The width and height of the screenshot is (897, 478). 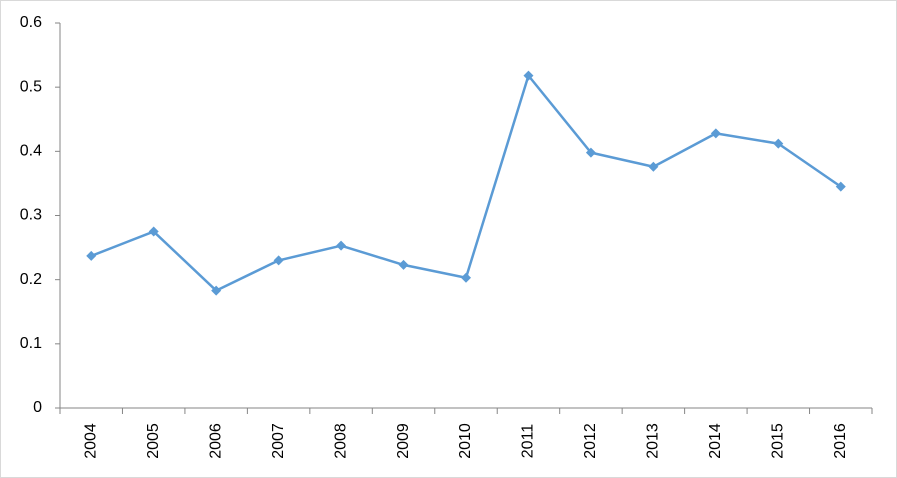 What do you see at coordinates (278, 441) in the screenshot?
I see `x-tick-label: 2007` at bounding box center [278, 441].